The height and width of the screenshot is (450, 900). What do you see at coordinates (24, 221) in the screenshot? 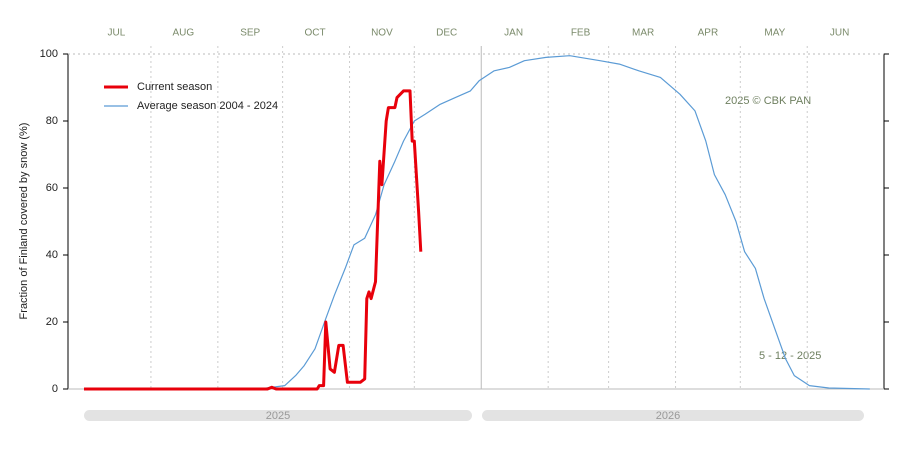
I see `y-axis-label: Fraction of Finland covered by snow (%)` at bounding box center [24, 221].